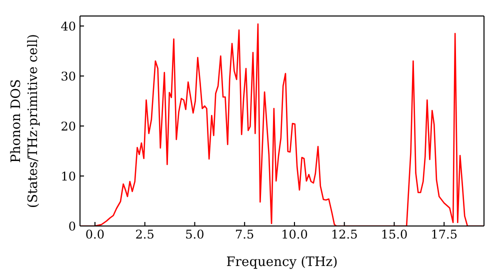 The height and width of the screenshot is (280, 500). Describe the element at coordinates (294, 235) in the screenshot. I see `x-tick-label: 10.0` at that location.